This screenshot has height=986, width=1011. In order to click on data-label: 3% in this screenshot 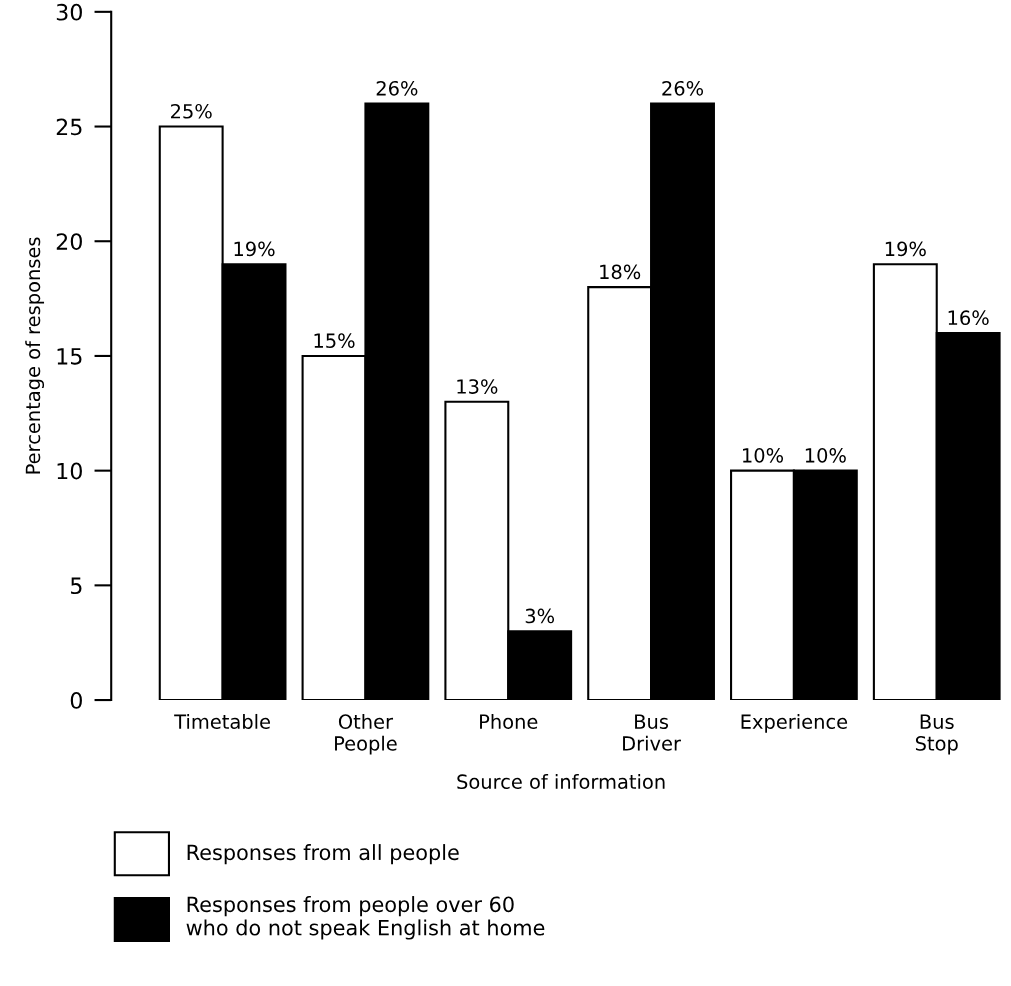, I will do `click(540, 616)`.